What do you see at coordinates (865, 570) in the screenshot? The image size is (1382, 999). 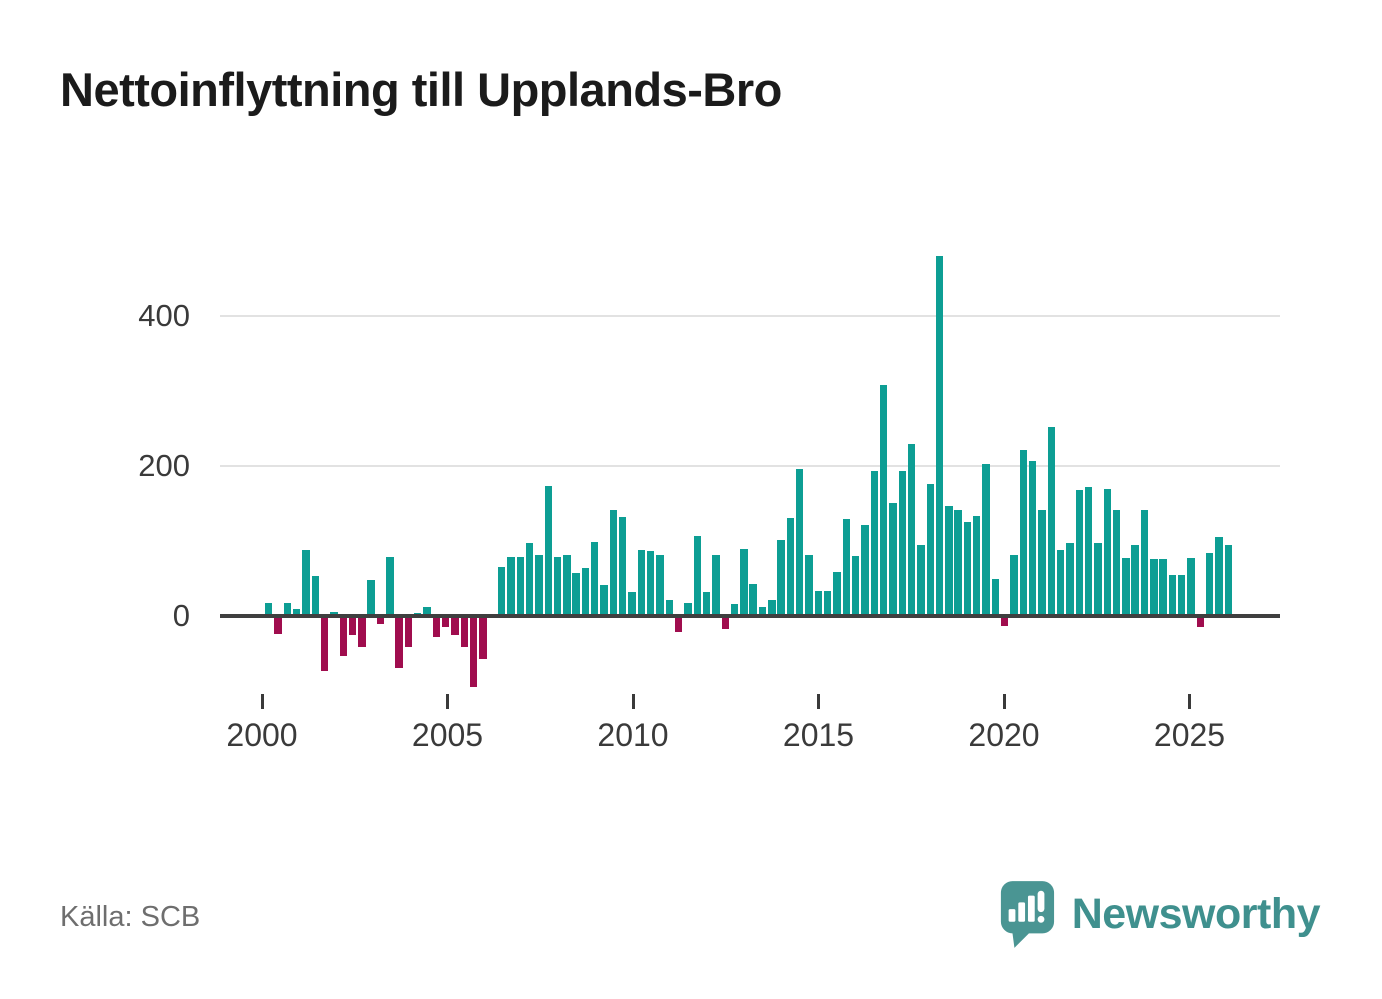 I see `bar-2016-q1` at bounding box center [865, 570].